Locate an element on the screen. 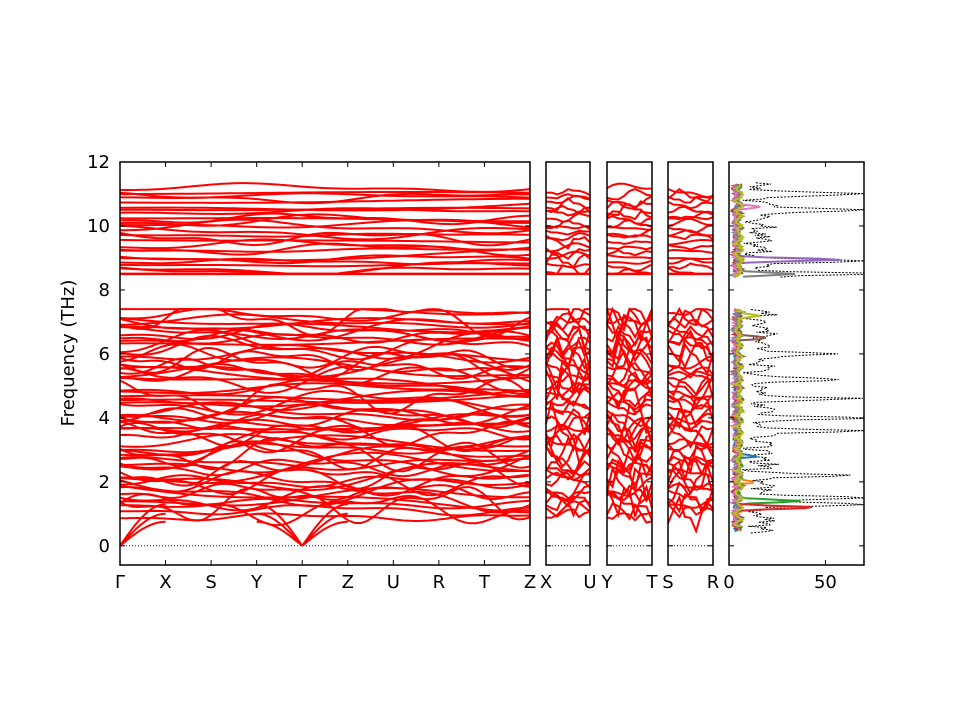 This screenshot has height=720, width=960. y-tick-label: 12 is located at coordinates (98, 162).